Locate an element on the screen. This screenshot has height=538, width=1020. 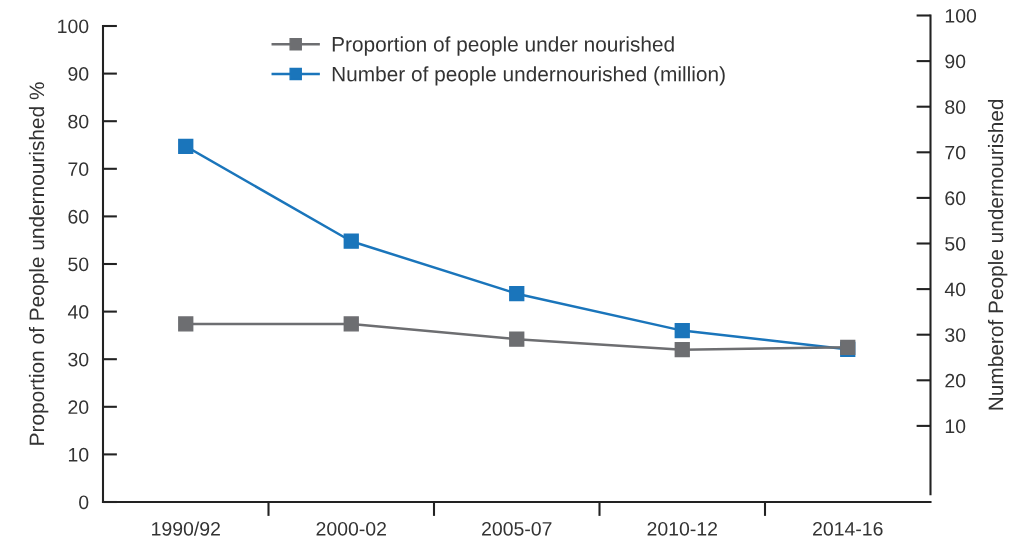
y2-tick-label: 70 is located at coordinates (955, 152).